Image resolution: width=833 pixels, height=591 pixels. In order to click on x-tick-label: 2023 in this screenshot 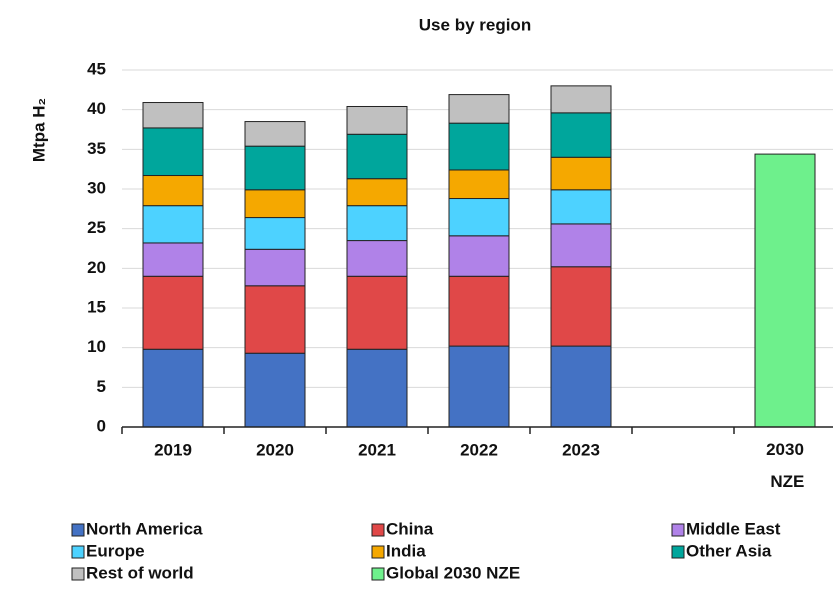, I will do `click(581, 449)`.